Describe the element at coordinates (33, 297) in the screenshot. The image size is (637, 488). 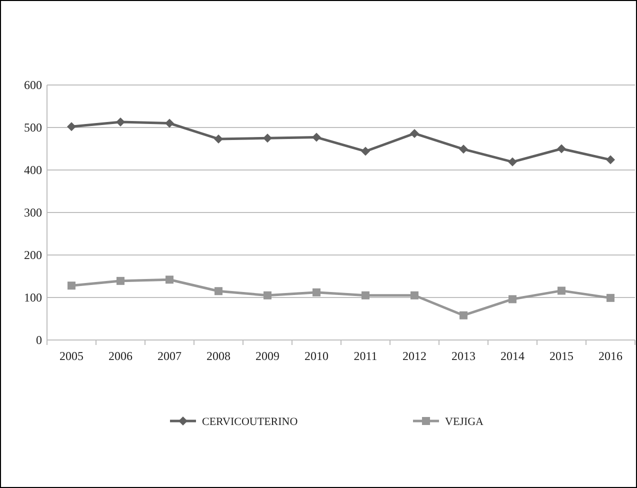
I see `y-tick-label: 100` at that location.